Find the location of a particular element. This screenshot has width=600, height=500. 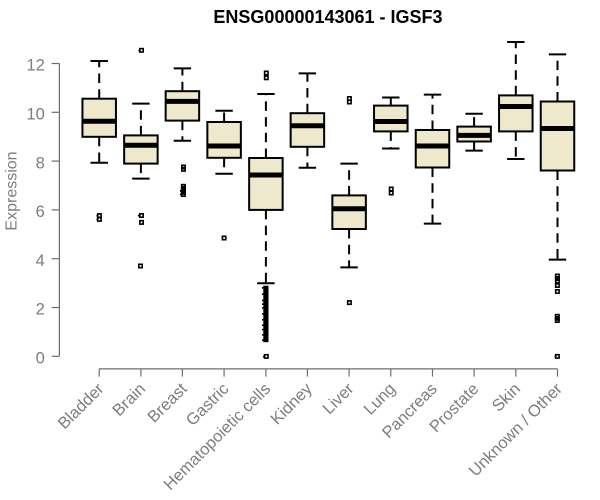

svg-text: 2 is located at coordinates (40, 310).